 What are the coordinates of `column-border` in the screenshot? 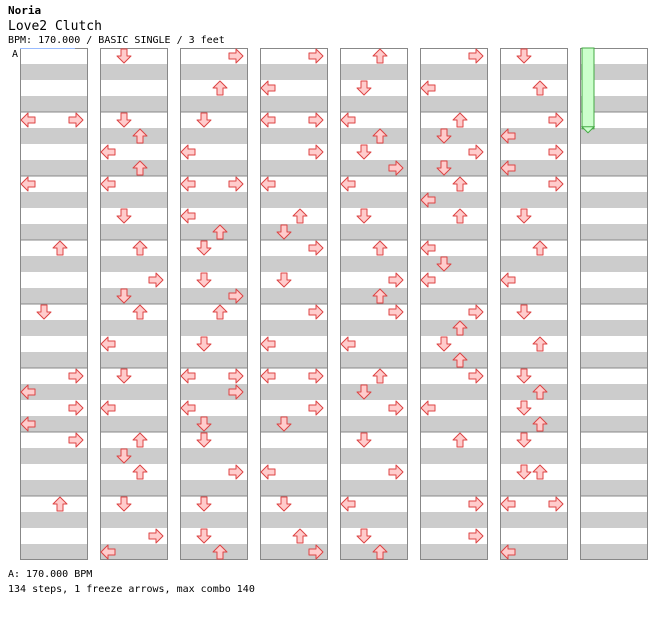 It's located at (614, 304).